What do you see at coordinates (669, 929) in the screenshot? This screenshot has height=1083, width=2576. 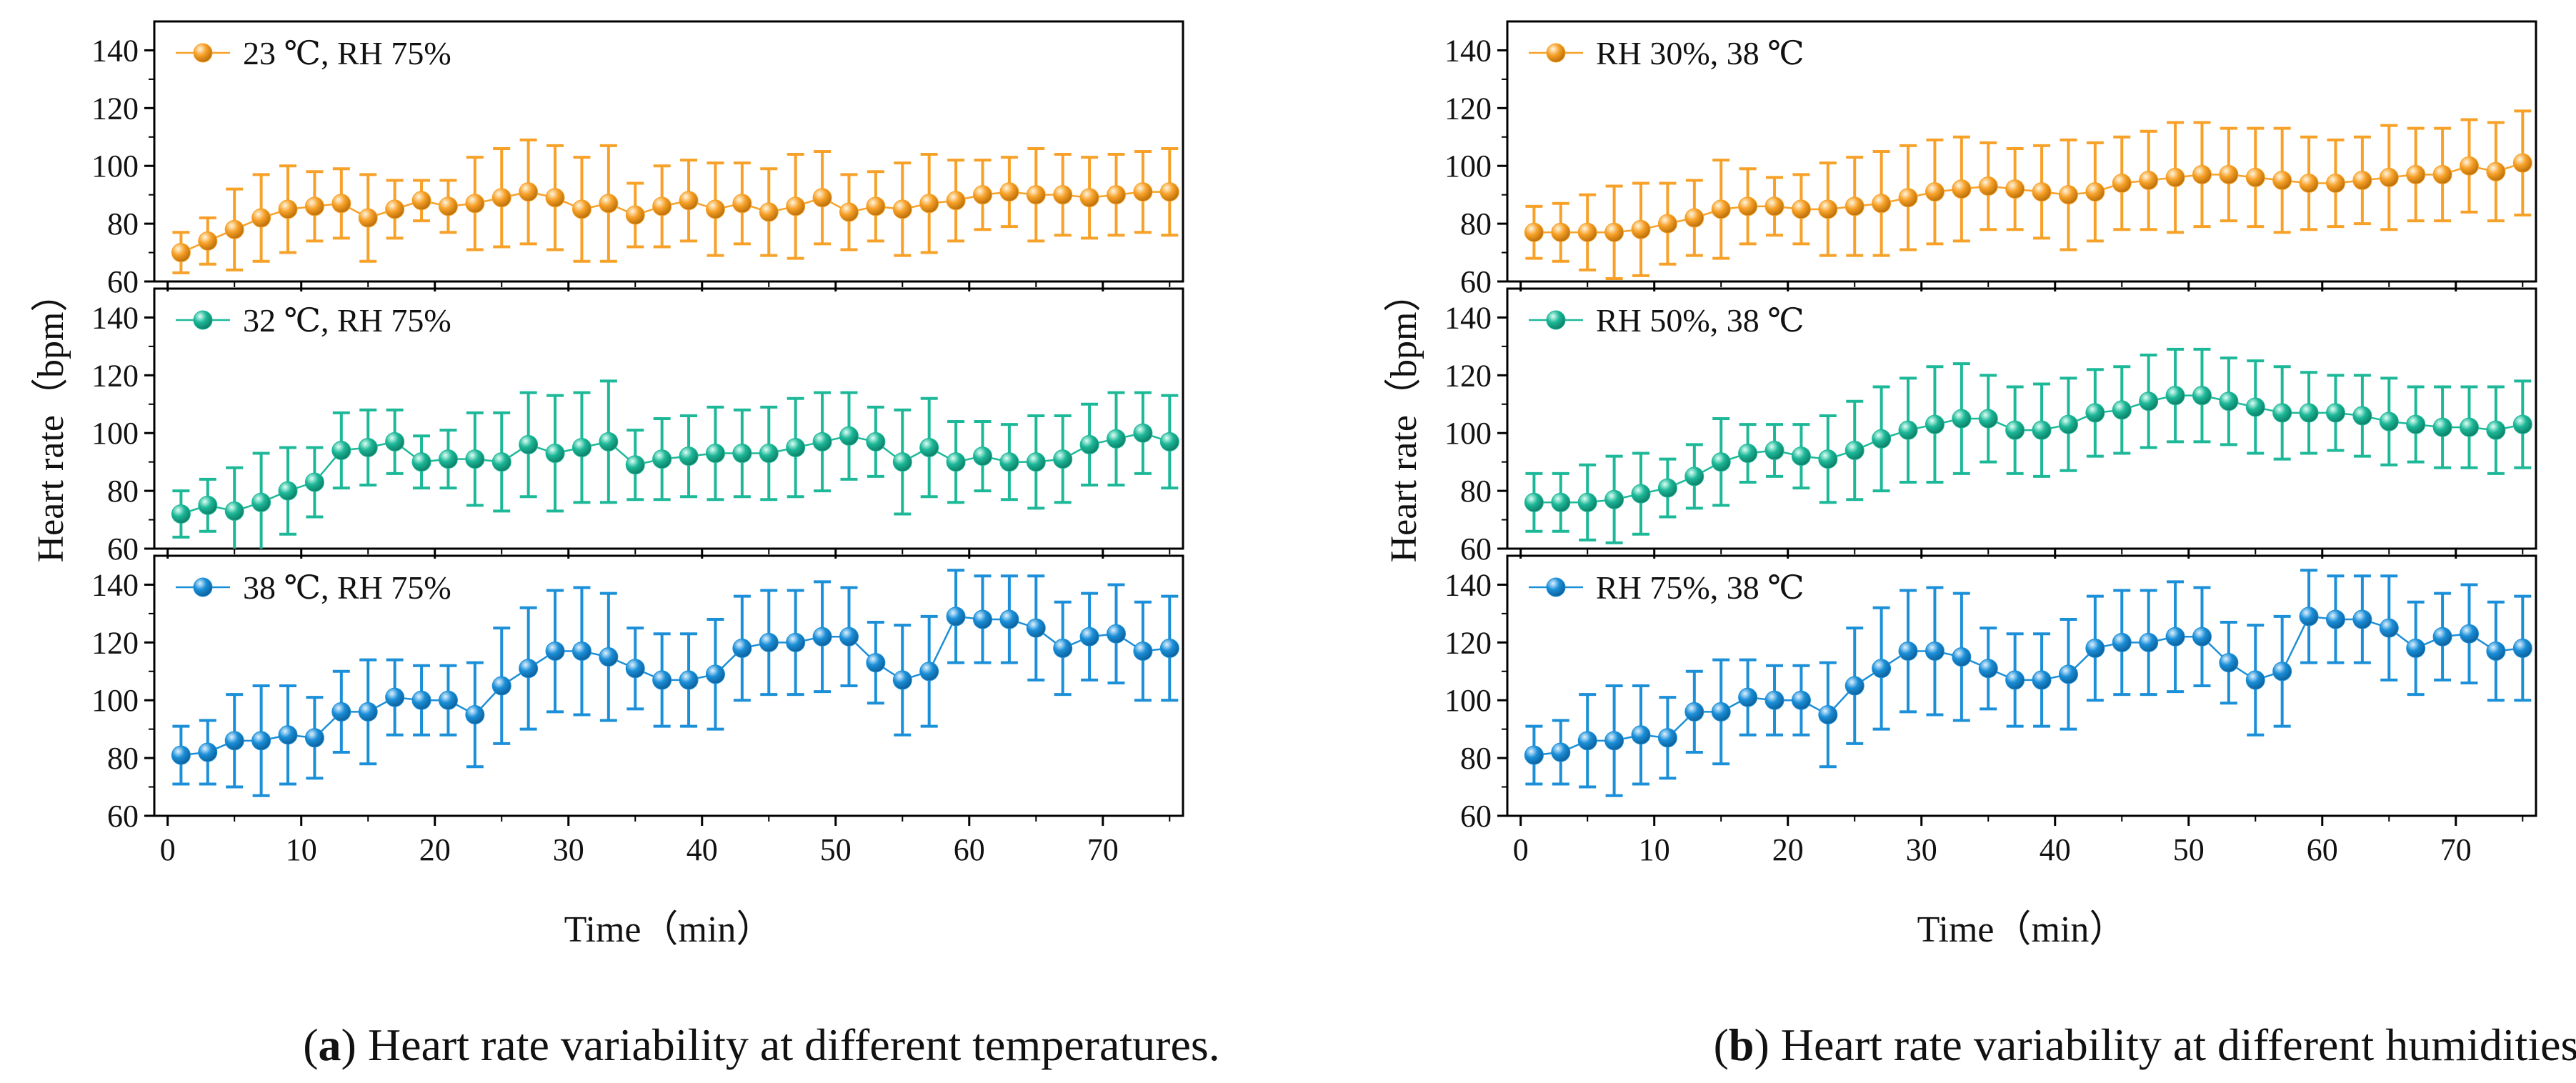 I see `x-axis-title: Time（min）` at bounding box center [669, 929].